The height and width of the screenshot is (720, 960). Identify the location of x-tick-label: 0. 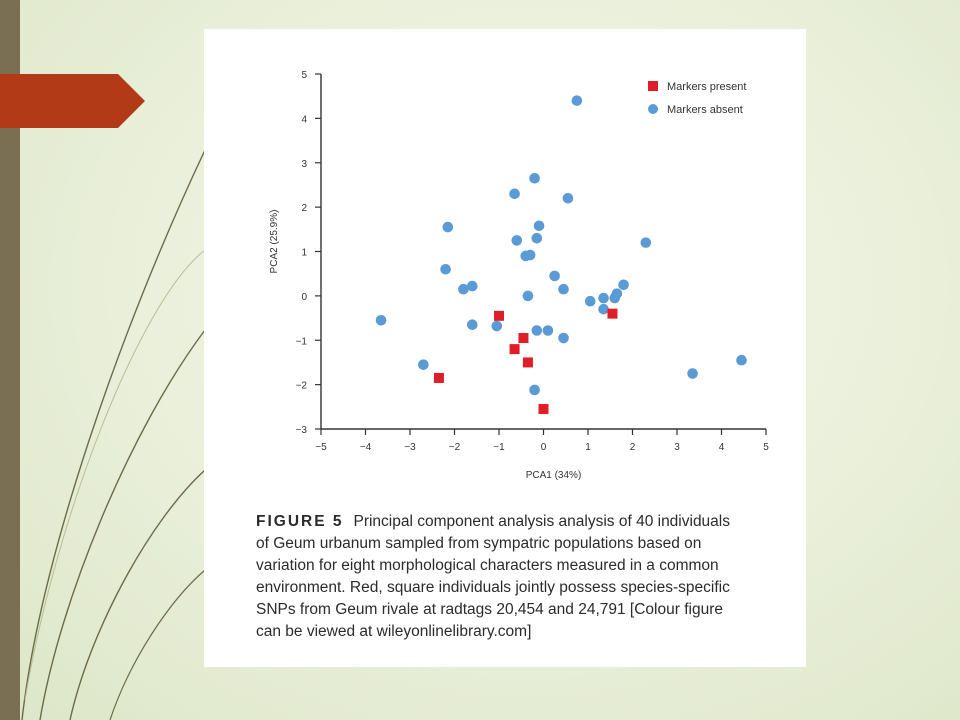
(544, 447).